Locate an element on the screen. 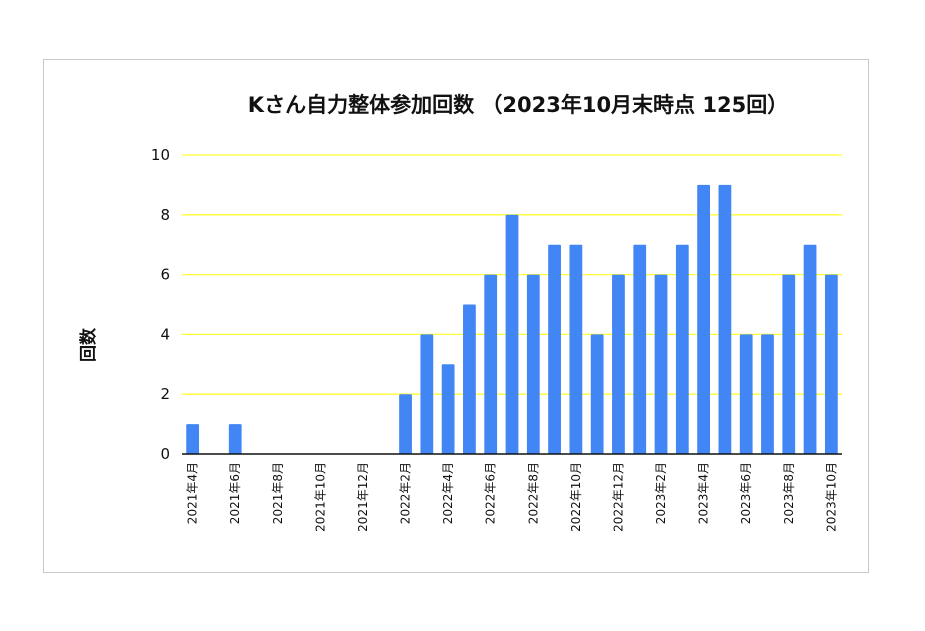  x-tick-label: 2023年8月 is located at coordinates (789, 493).